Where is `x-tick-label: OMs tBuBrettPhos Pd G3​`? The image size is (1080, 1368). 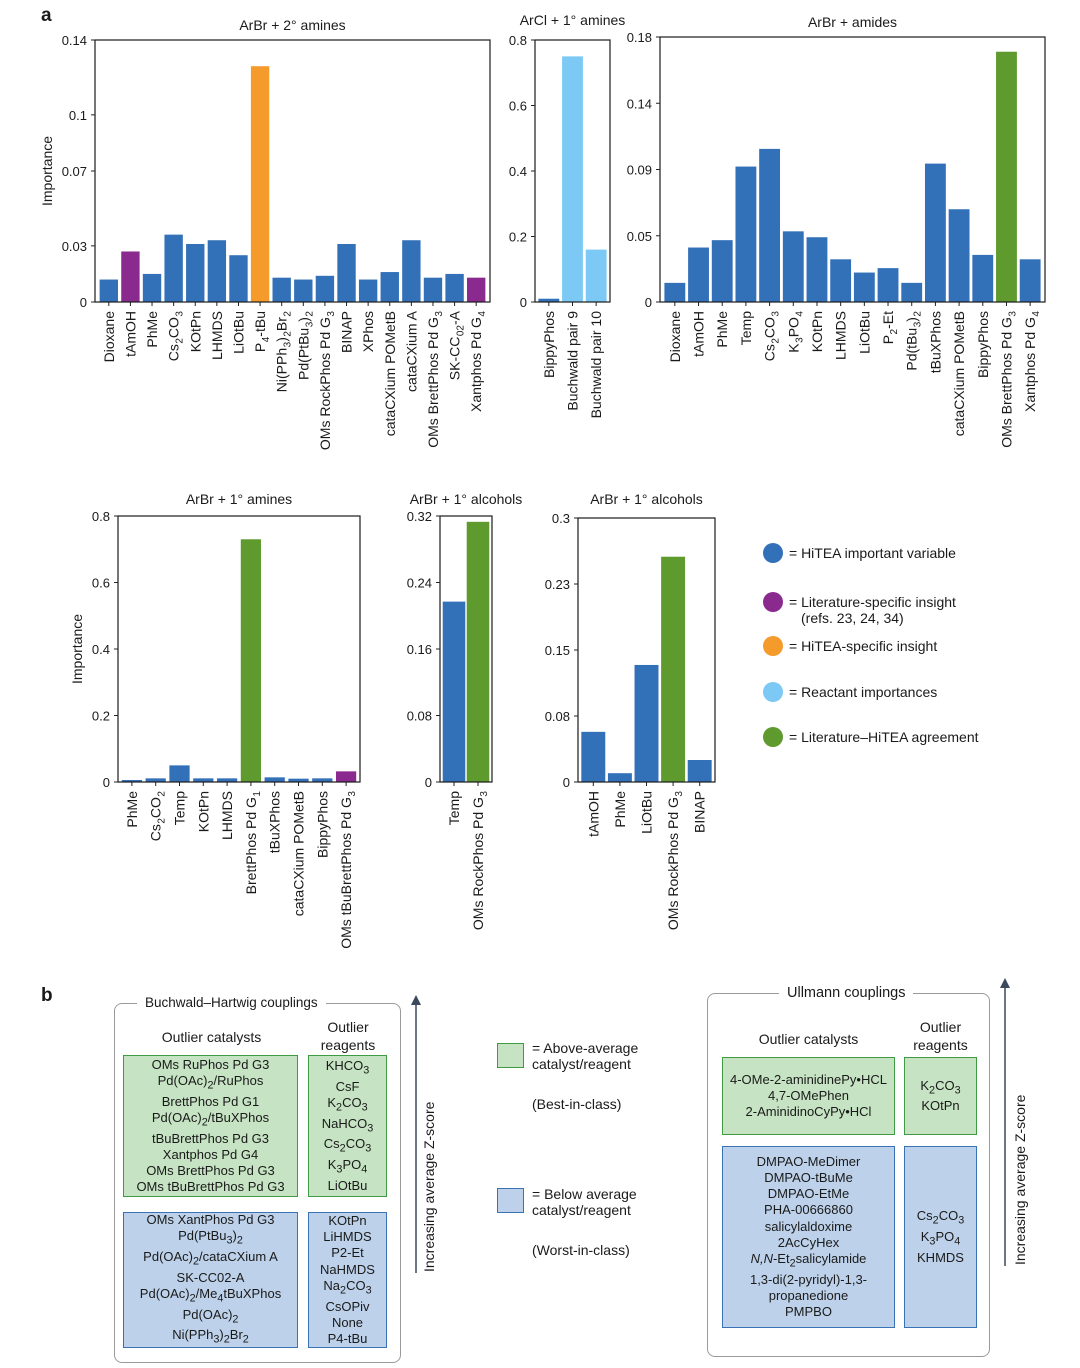
x-tick-label: OMs tBuBrettPhos Pd G3​ is located at coordinates (348, 870).